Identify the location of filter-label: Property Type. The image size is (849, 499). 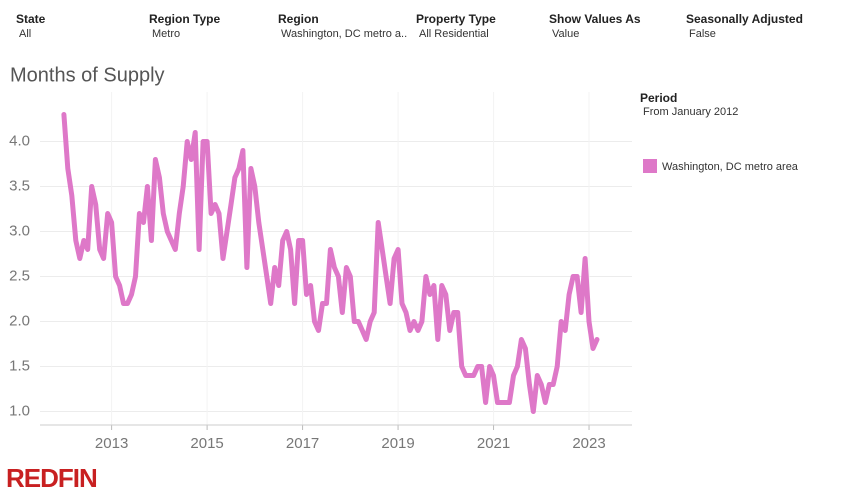
(456, 19).